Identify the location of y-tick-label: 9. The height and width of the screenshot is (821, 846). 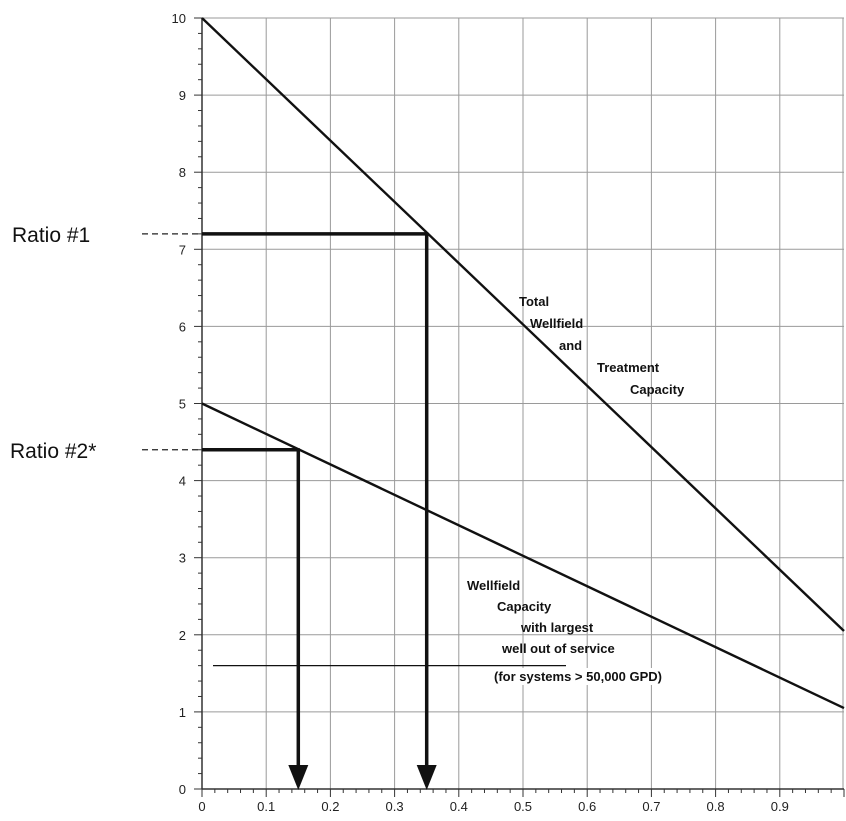
(182, 95).